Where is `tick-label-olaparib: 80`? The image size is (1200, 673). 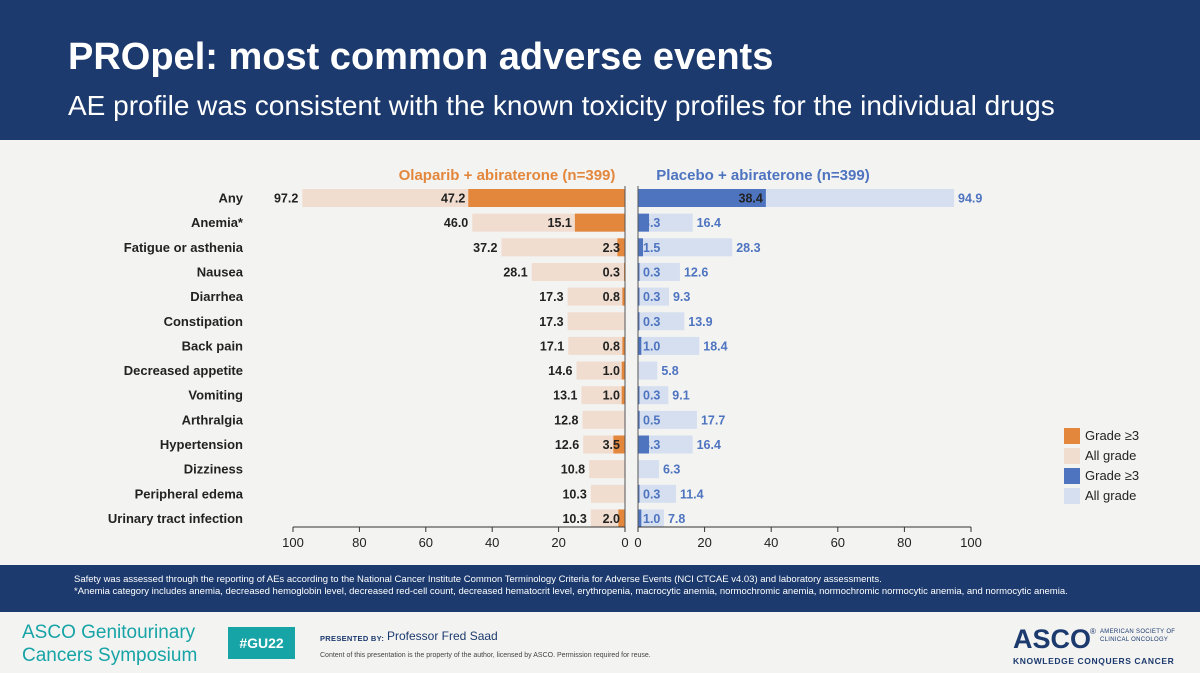
tick-label-olaparib: 80 is located at coordinates (359, 542).